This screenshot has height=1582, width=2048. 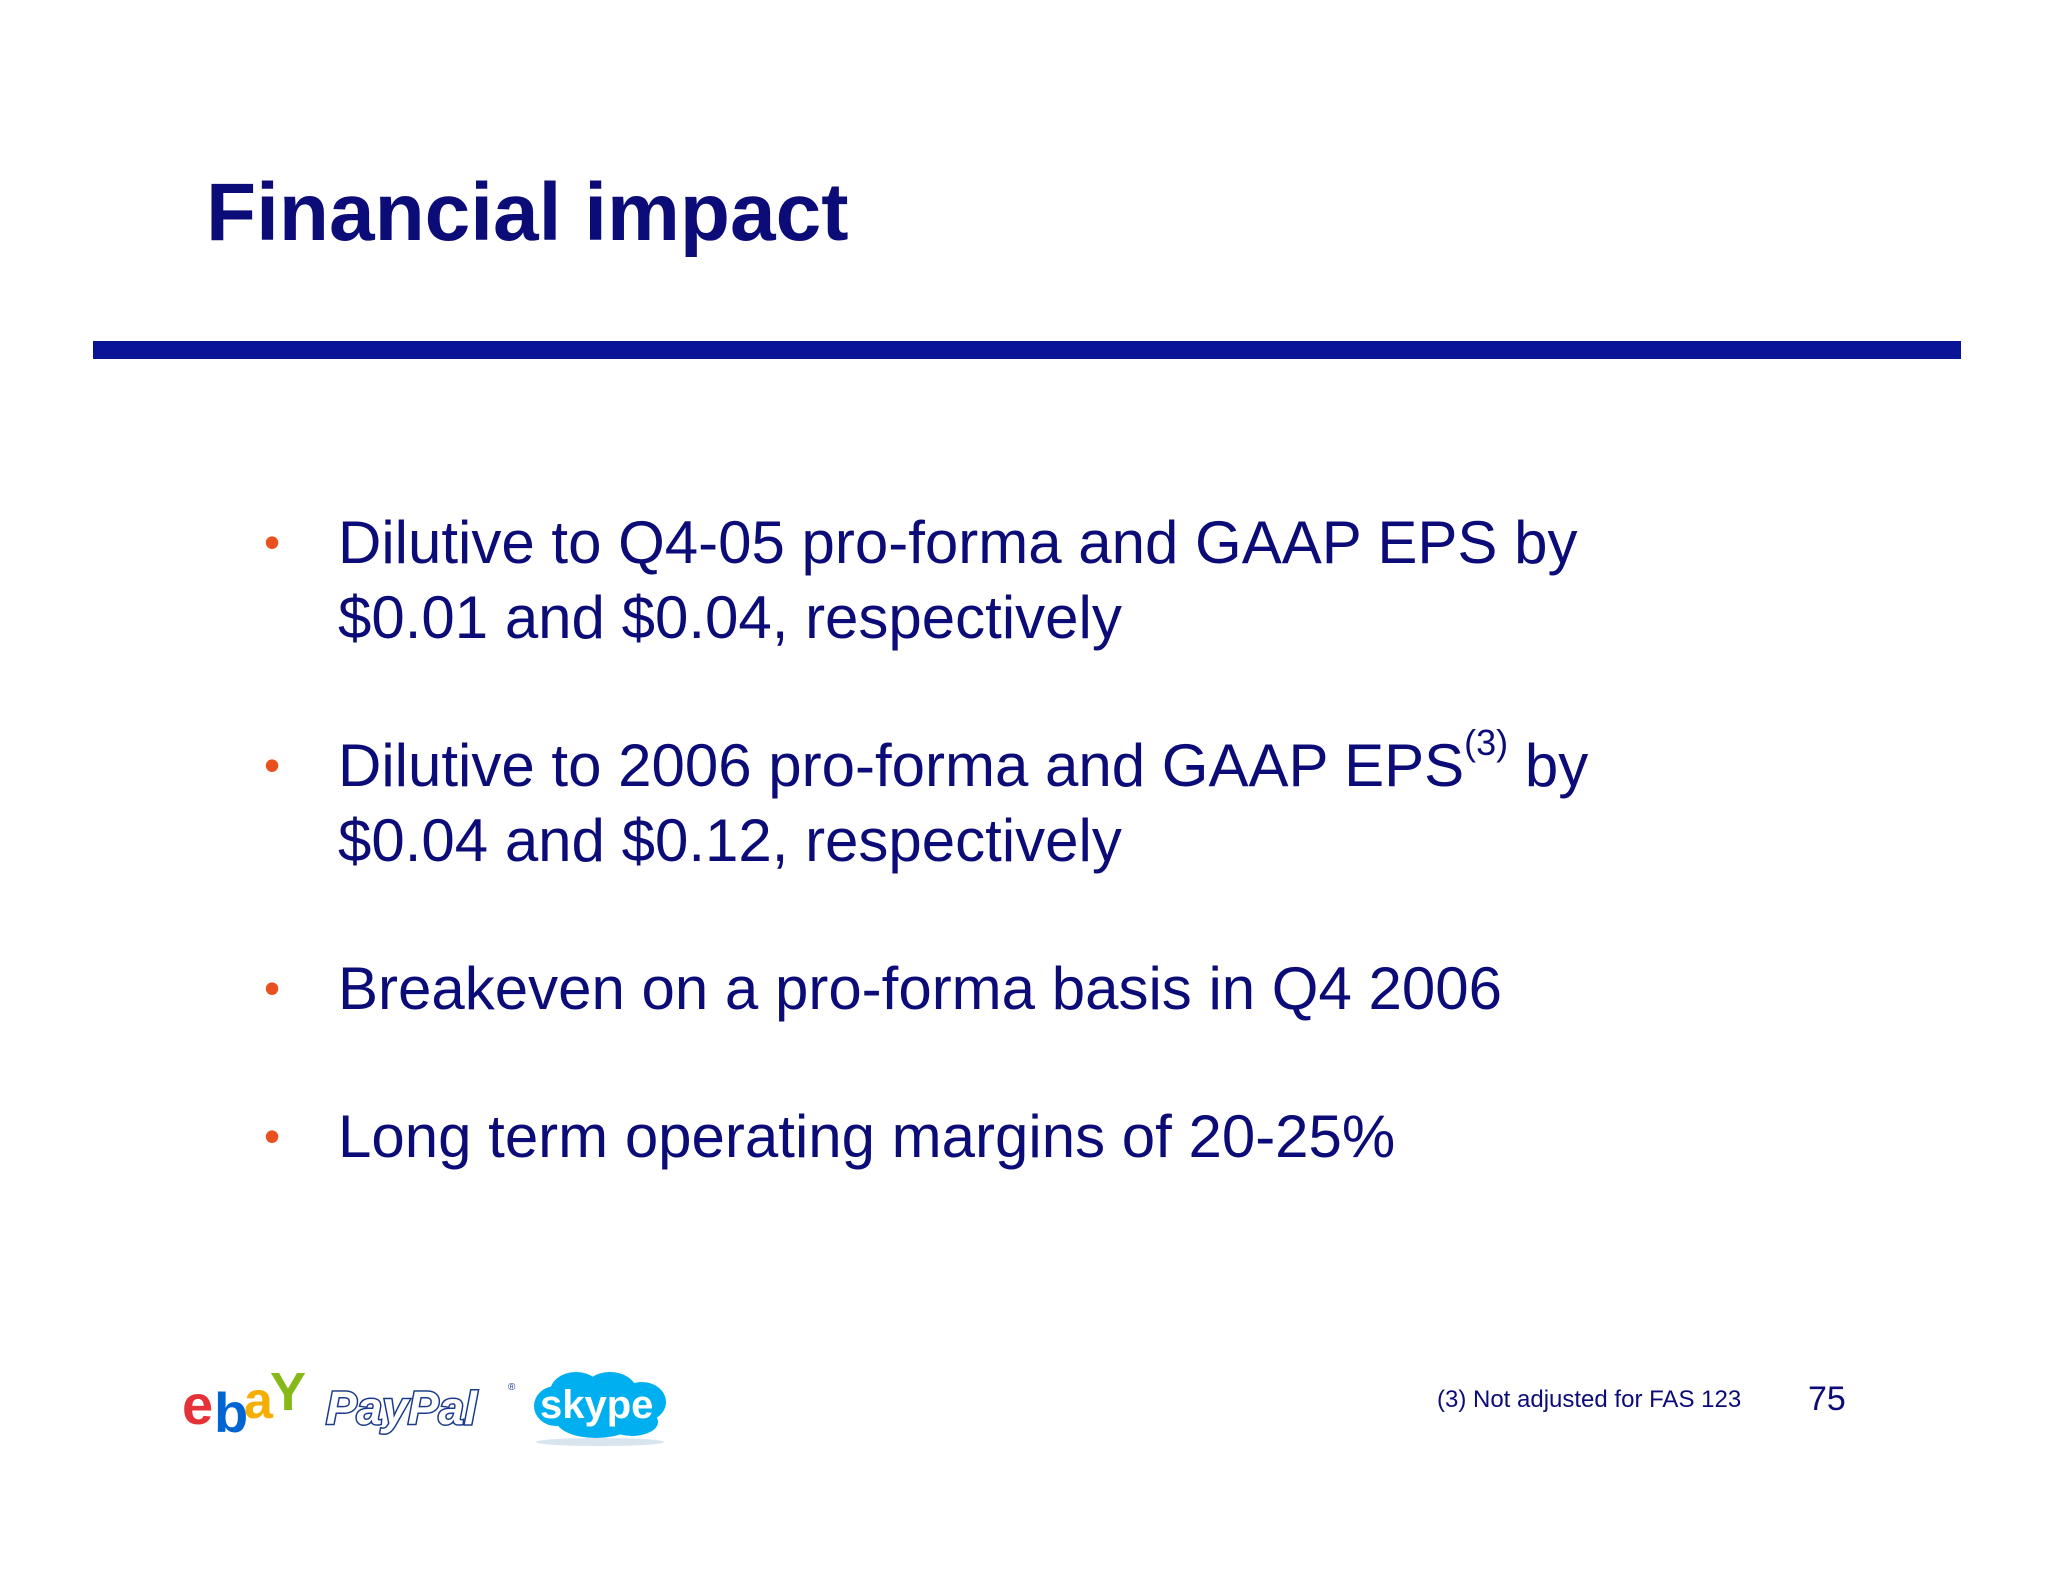 I want to click on paypal-logo: PayPal ®, so click(x=421, y=1408).